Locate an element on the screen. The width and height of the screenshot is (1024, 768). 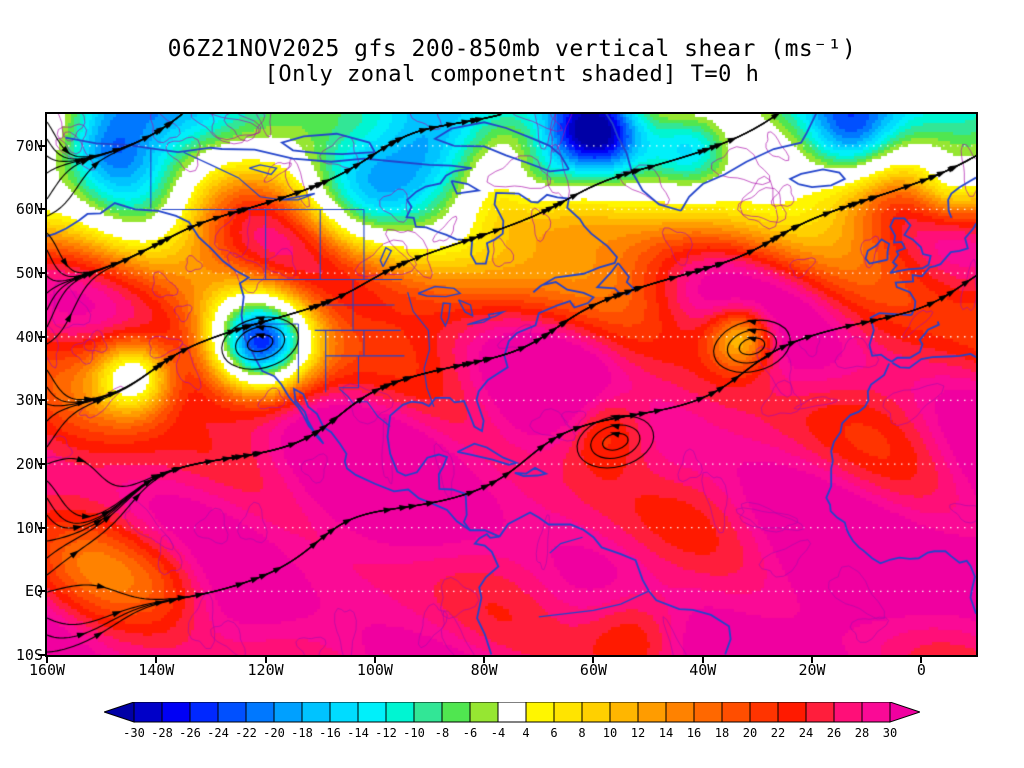
x-tick-label: 20W is located at coordinates (812, 670).